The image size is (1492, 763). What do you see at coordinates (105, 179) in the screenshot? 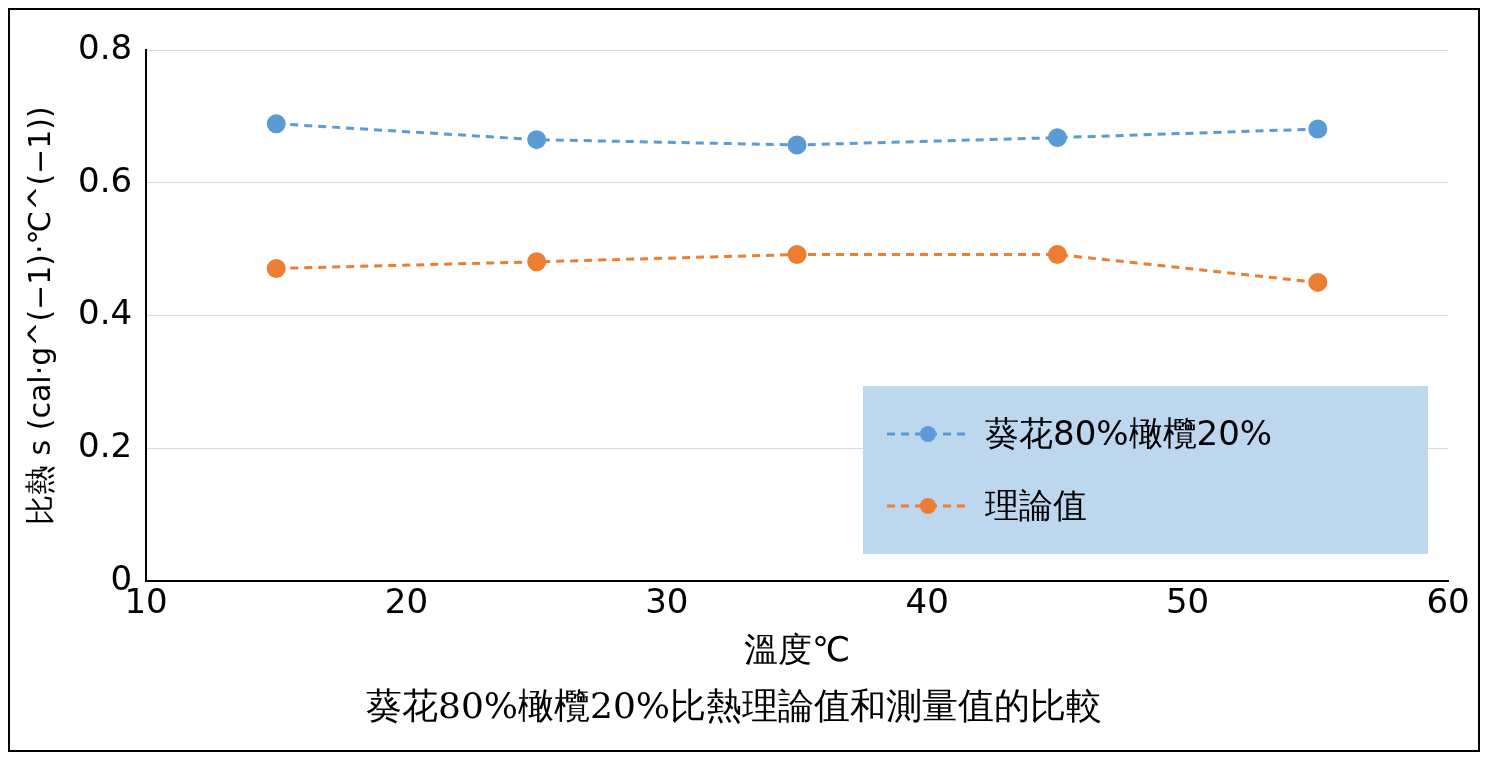
I see `y-tick-label: 0.6` at bounding box center [105, 179].